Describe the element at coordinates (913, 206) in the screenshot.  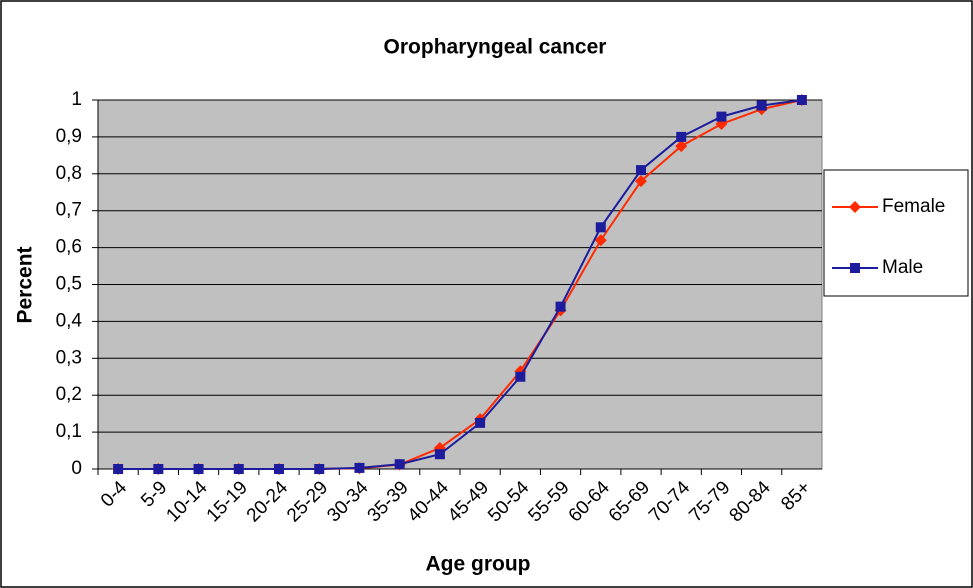
I see `legend-label: Female` at that location.